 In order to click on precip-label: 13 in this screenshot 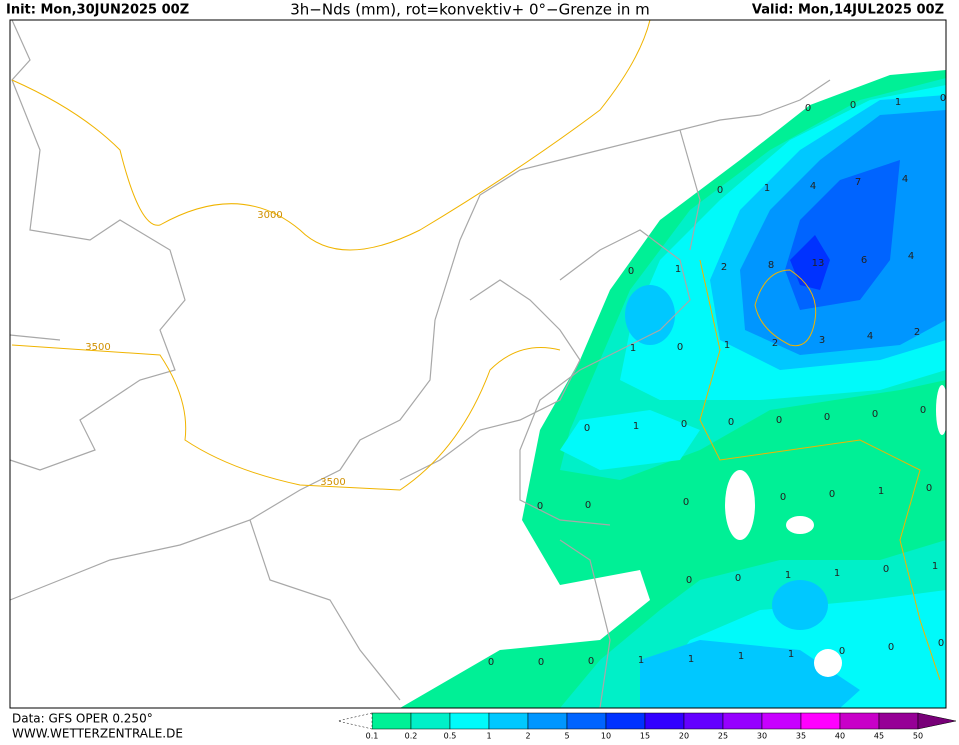, I will do `click(818, 263)`.